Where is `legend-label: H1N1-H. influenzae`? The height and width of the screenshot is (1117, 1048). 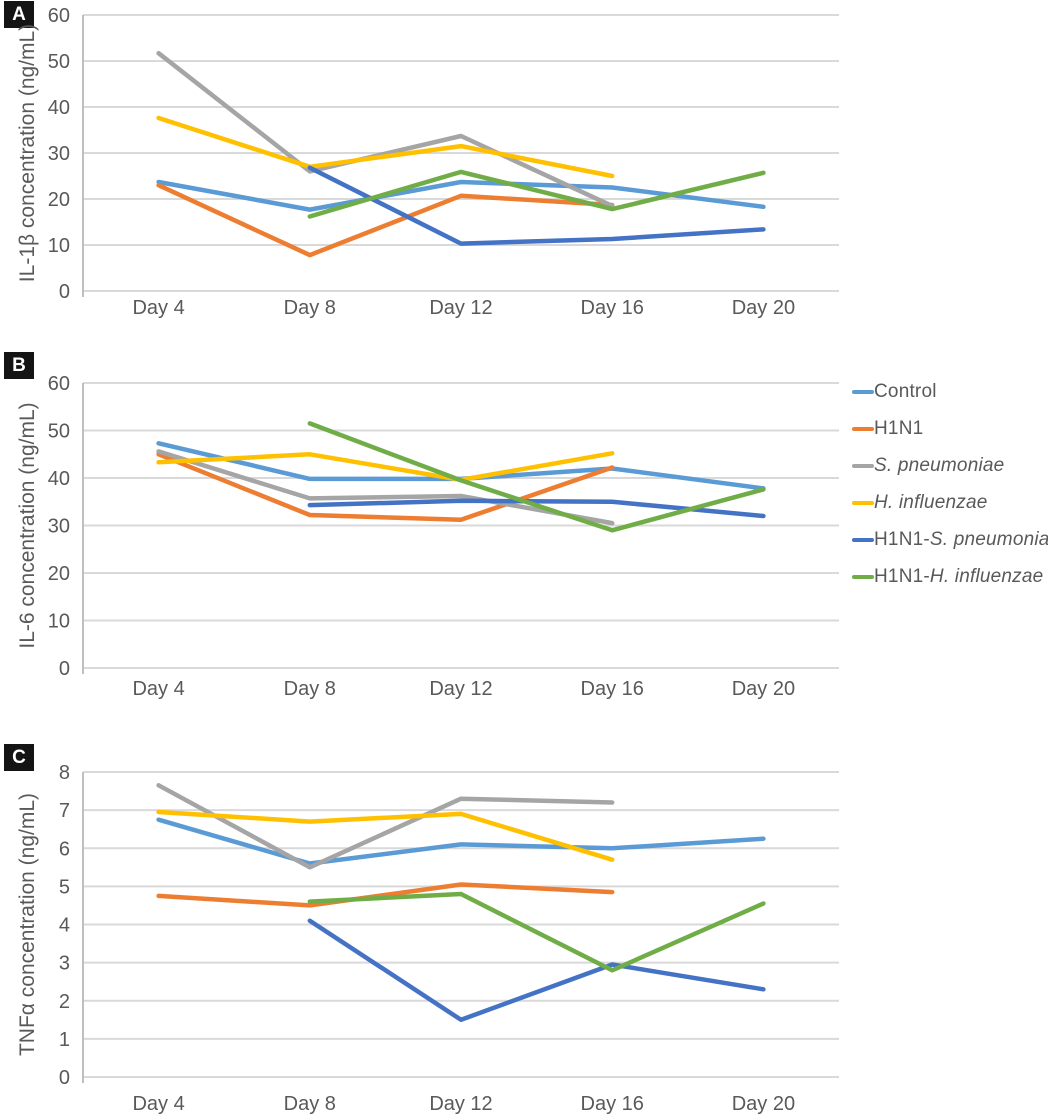
legend-label: H1N1-H. influenzae is located at coordinates (959, 576).